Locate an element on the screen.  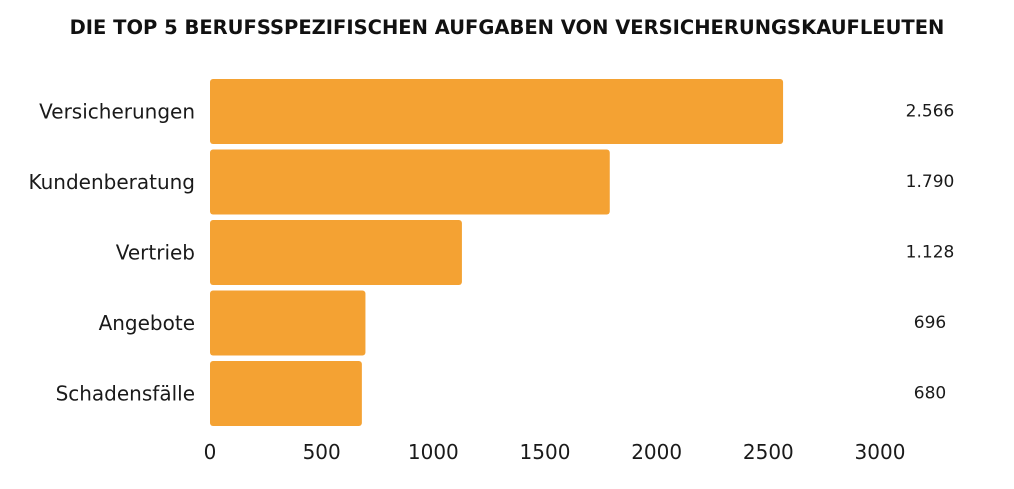
category-label: Versicherungen is located at coordinates (117, 112).